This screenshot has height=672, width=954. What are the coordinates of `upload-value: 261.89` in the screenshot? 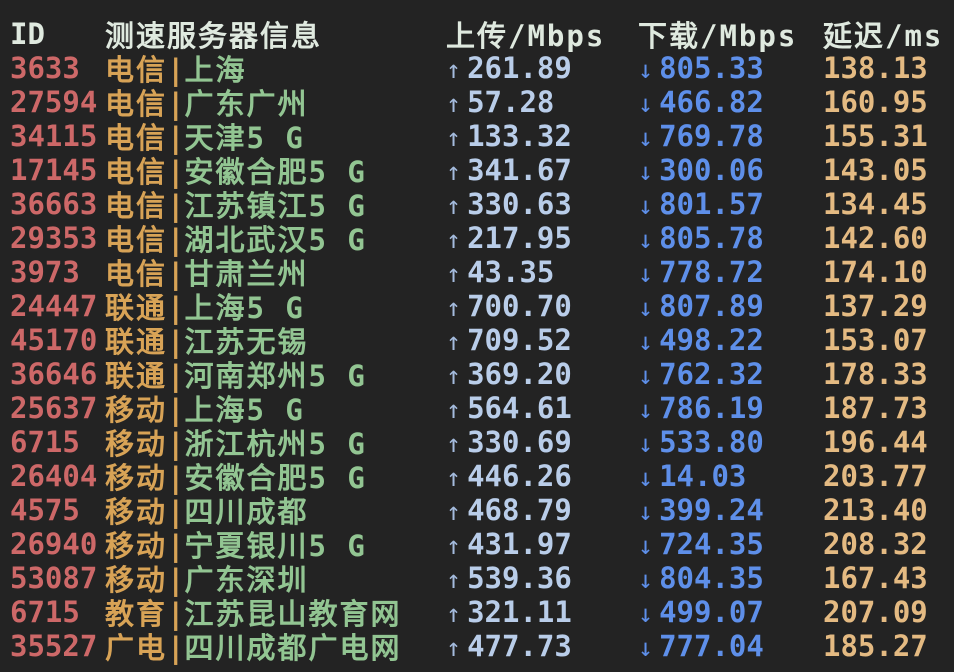 It's located at (519, 68).